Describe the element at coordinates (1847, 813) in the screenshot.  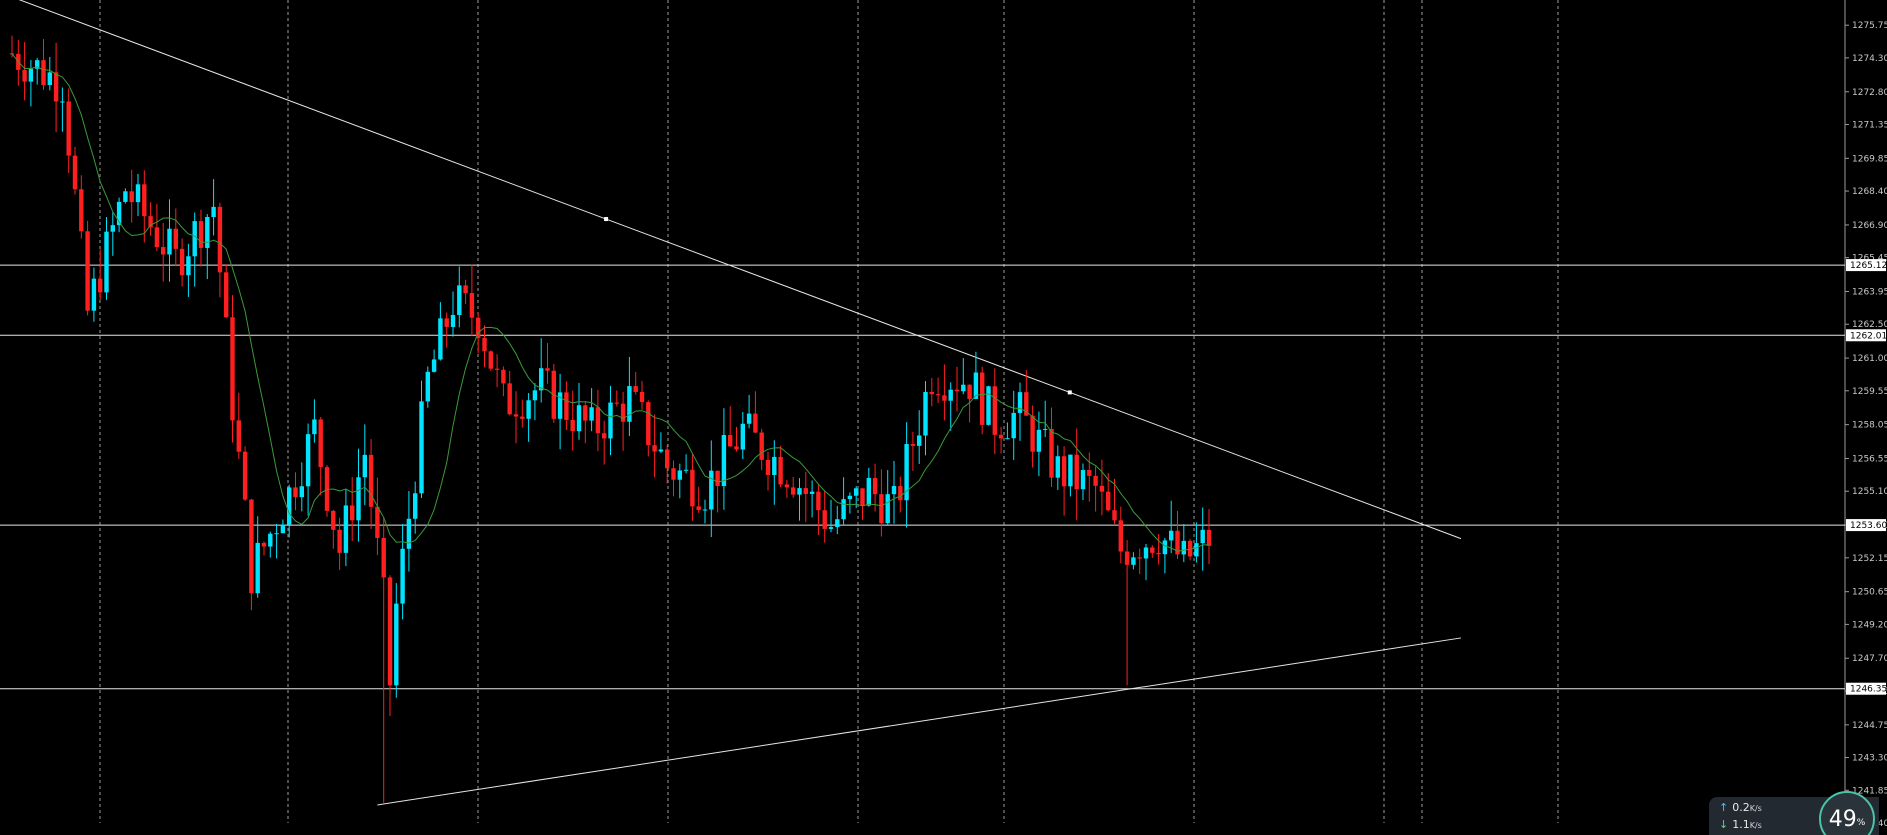
I see `cpu-usage-gauge: 49%` at that location.